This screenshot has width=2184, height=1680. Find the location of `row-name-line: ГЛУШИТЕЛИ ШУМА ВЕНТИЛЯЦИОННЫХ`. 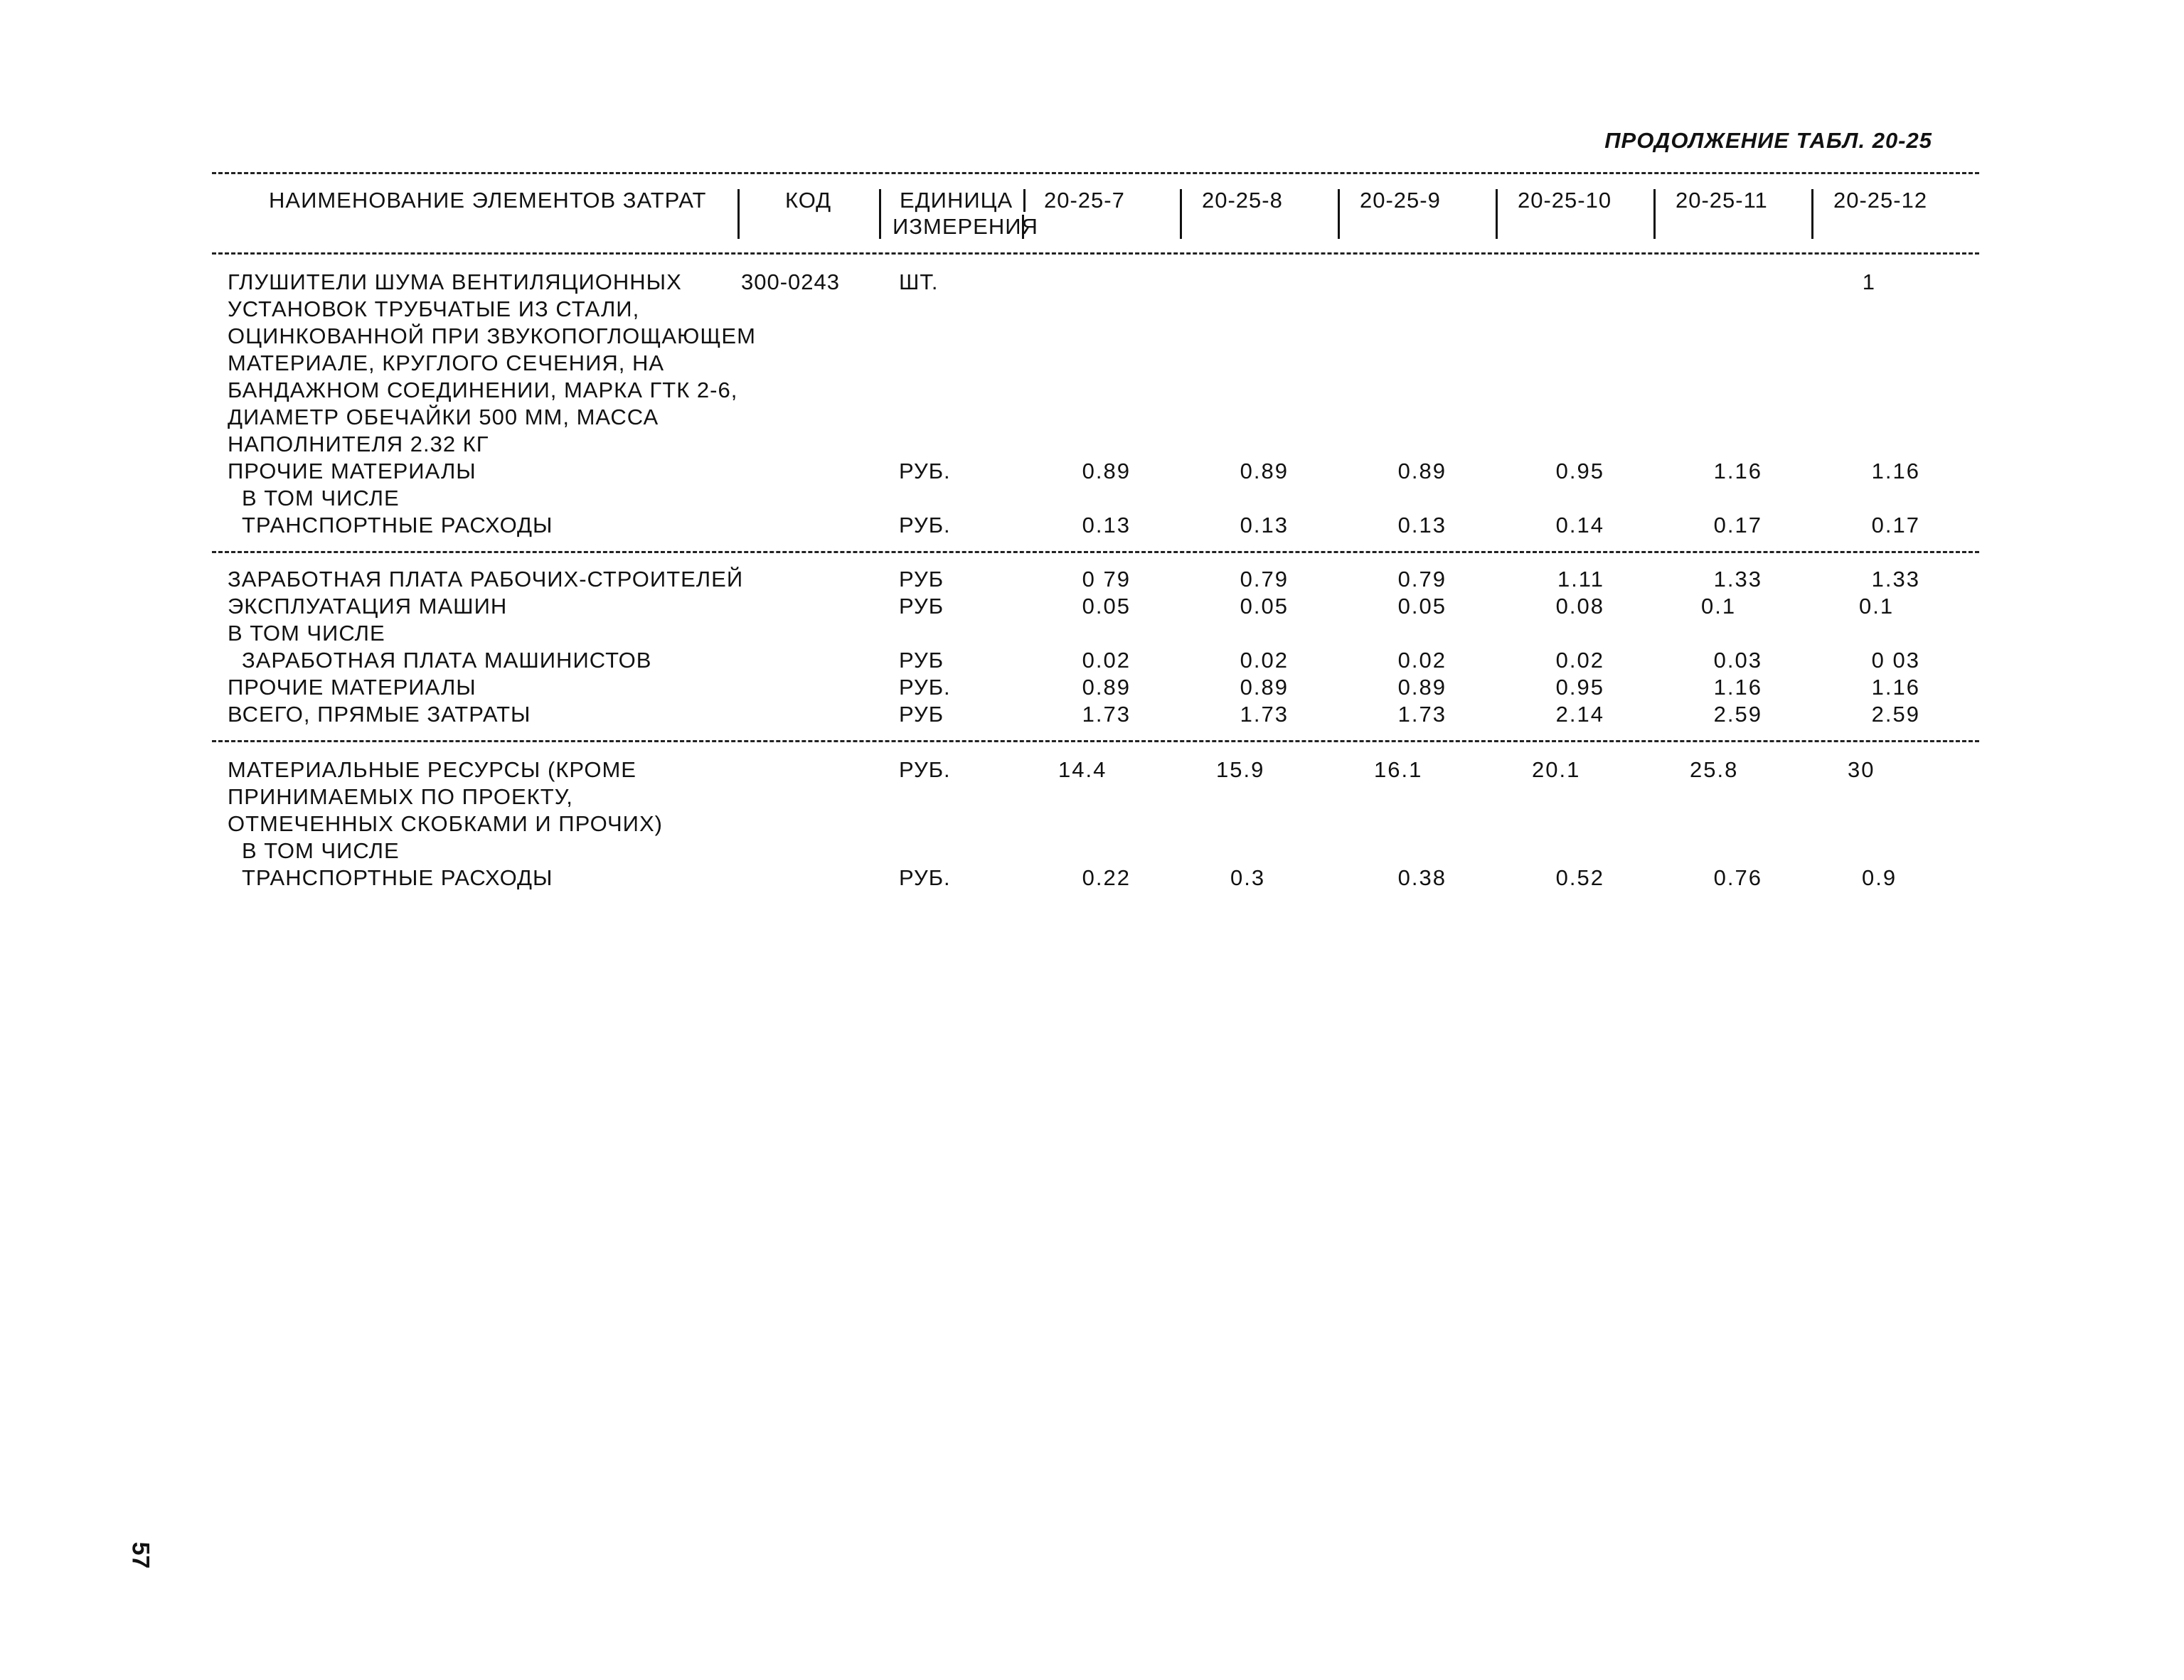

row-name-line: ГЛУШИТЕЛИ ШУМА ВЕНТИЛЯЦИОННЫХ is located at coordinates (455, 281).